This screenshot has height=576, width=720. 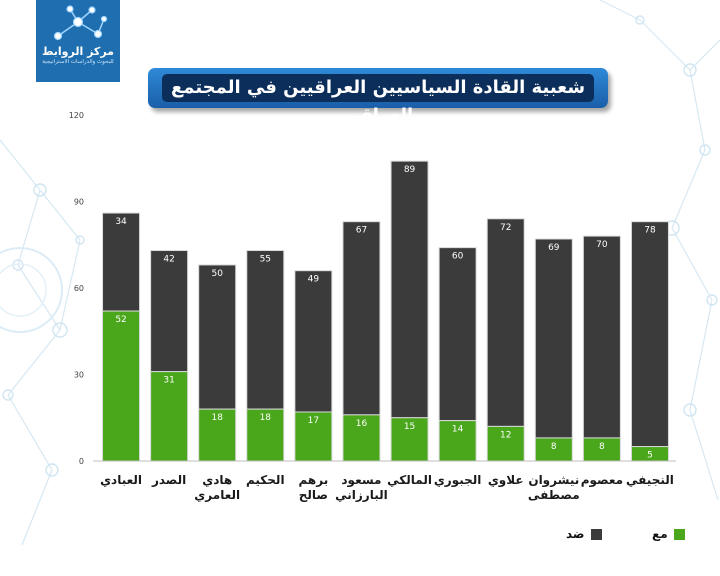 I want to click on data-label-oppose: 49, so click(x=314, y=280).